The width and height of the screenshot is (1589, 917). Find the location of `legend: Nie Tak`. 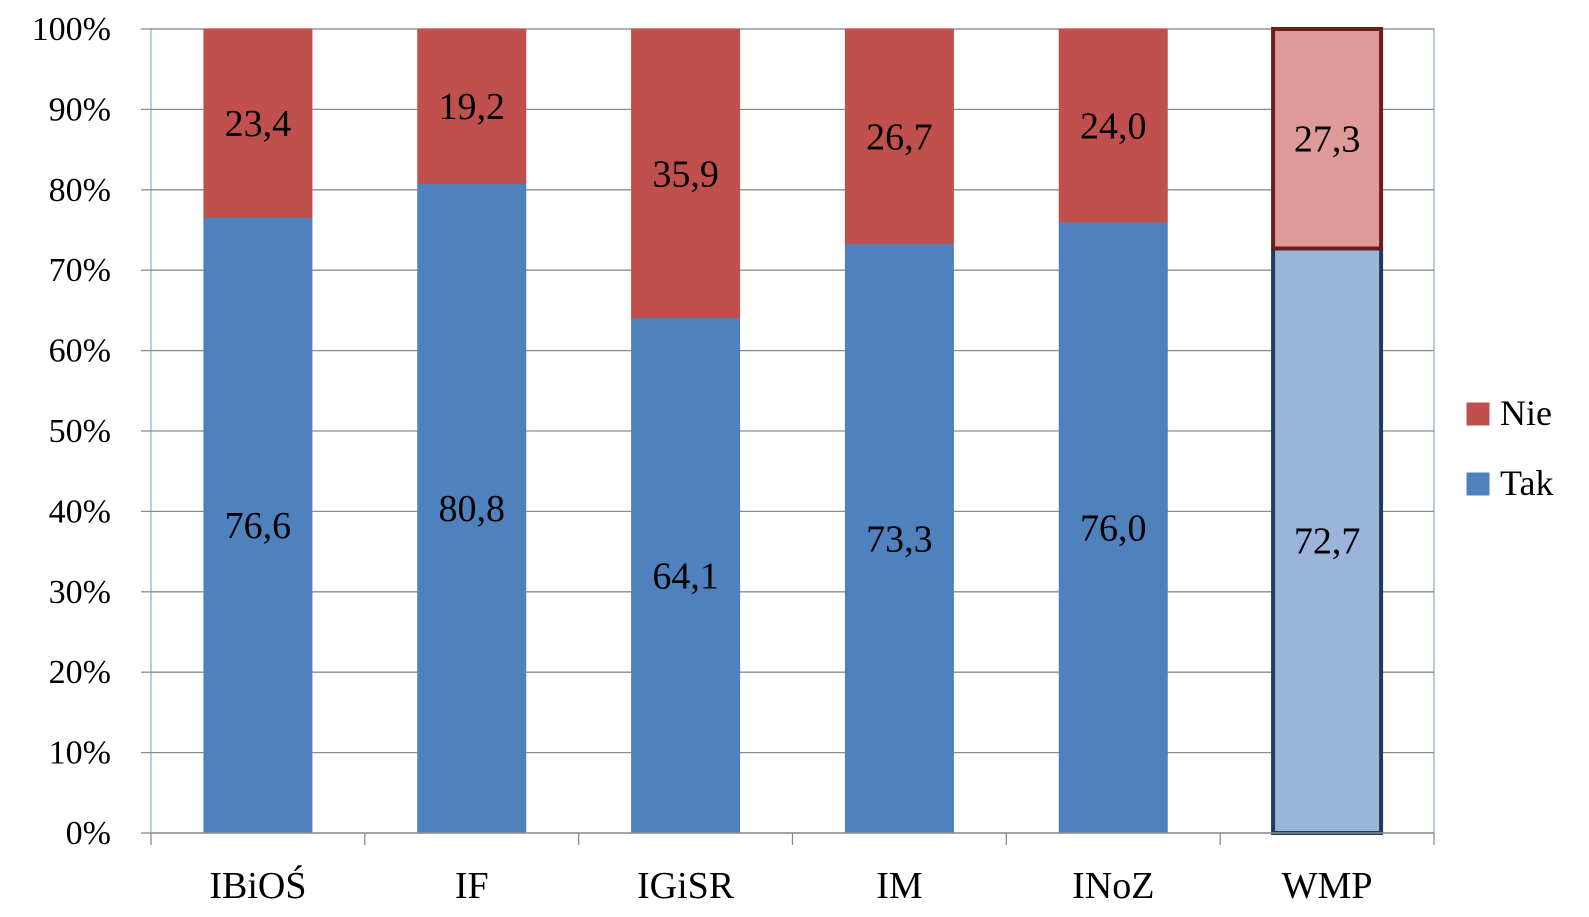

legend: Nie Tak is located at coordinates (1509, 448).